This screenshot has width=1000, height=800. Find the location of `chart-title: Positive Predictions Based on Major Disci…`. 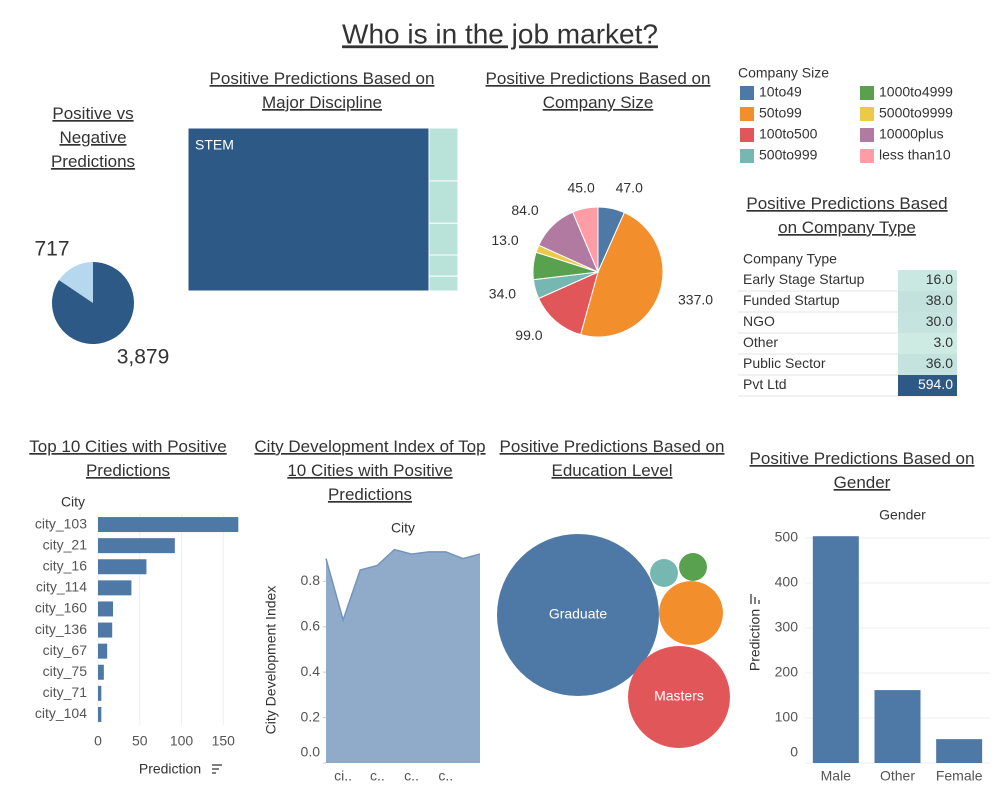

chart-title: Positive Predictions Based on Major Disci… is located at coordinates (322, 90).